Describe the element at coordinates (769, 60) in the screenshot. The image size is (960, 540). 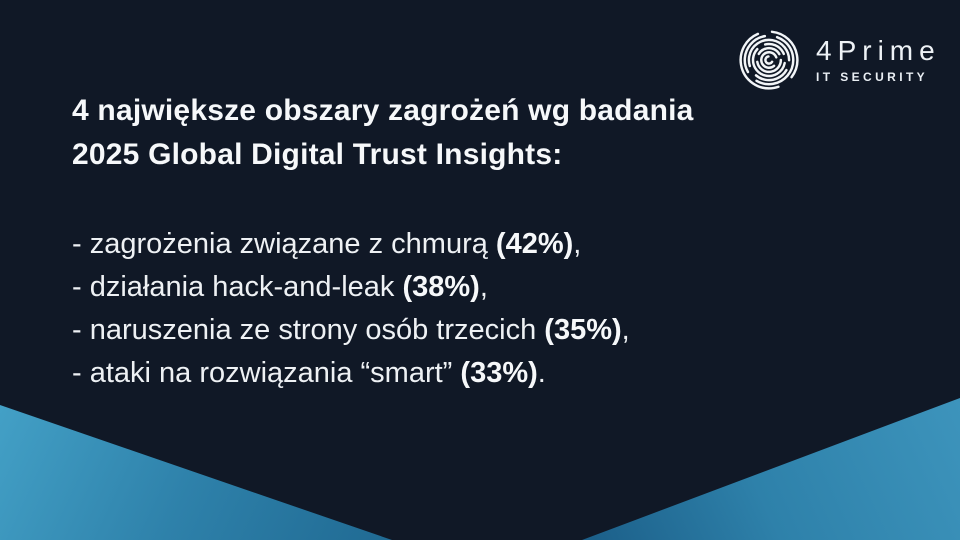
I see `fingerprint-icon` at that location.